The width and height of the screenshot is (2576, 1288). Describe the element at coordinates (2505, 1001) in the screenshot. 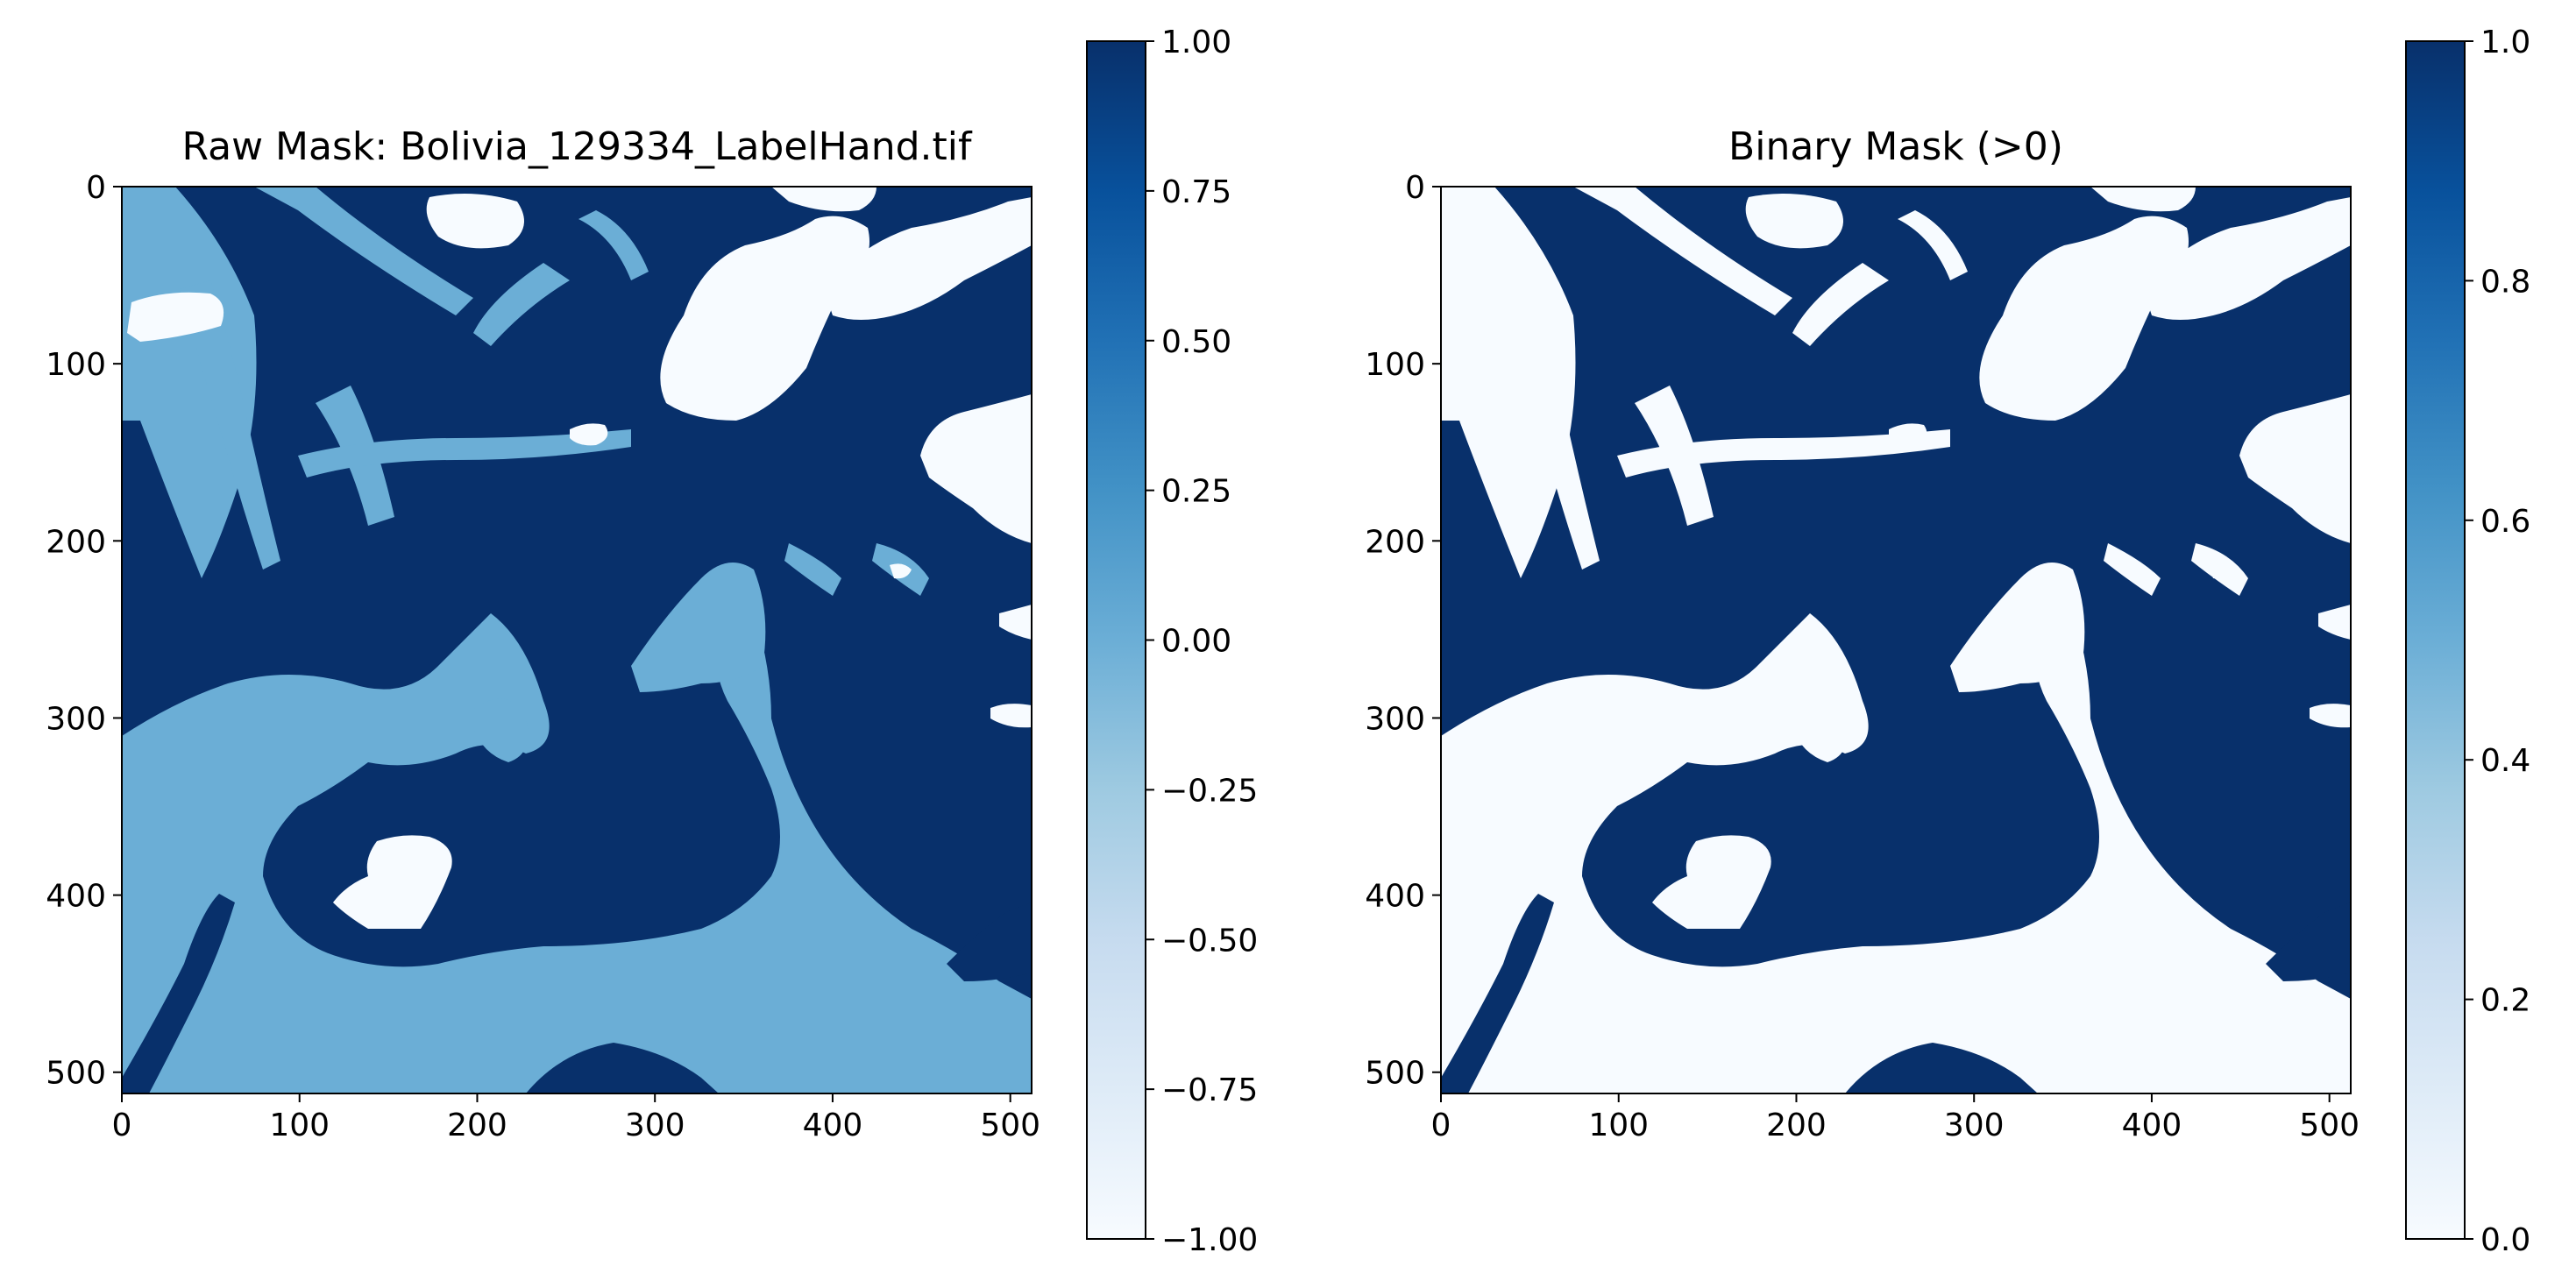

I see `binary-mask-colorbar-tick-label: 0.2` at that location.